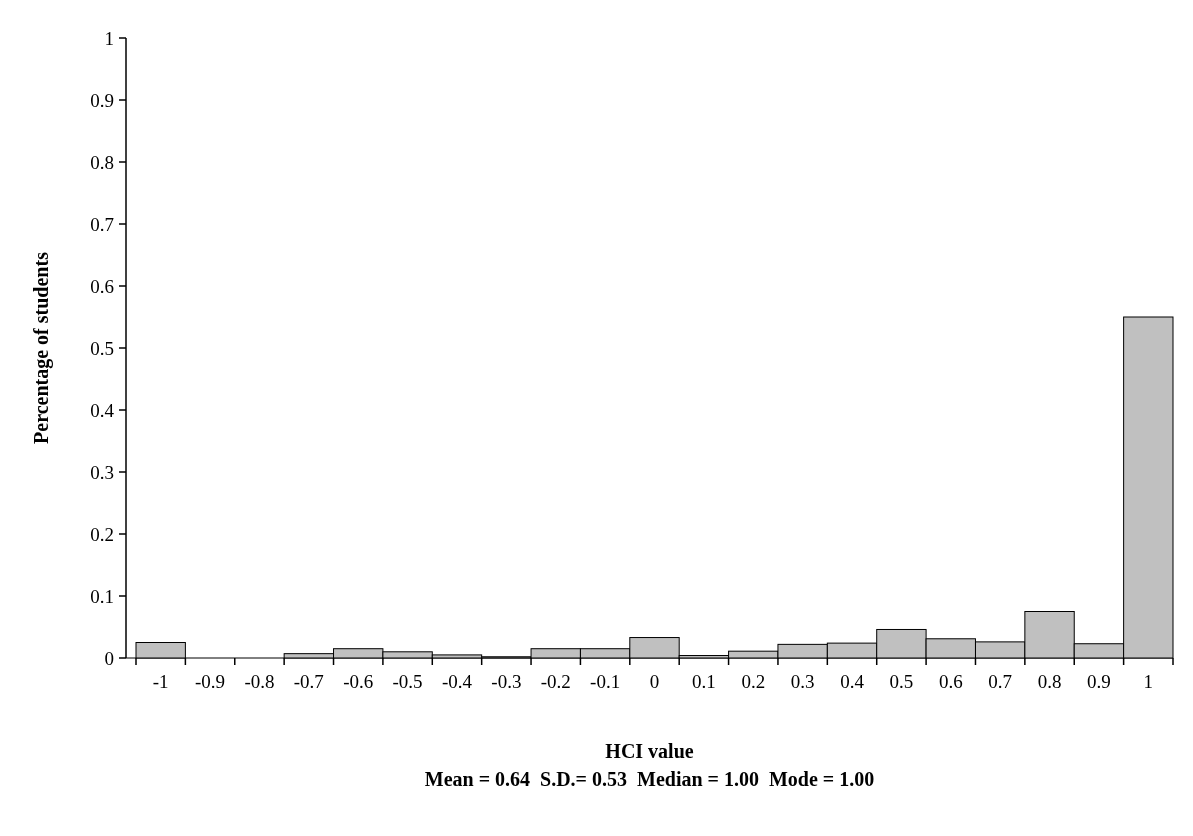 This screenshot has height=836, width=1193. Describe the element at coordinates (358, 681) in the screenshot. I see `x-tick-label: -0.6` at that location.